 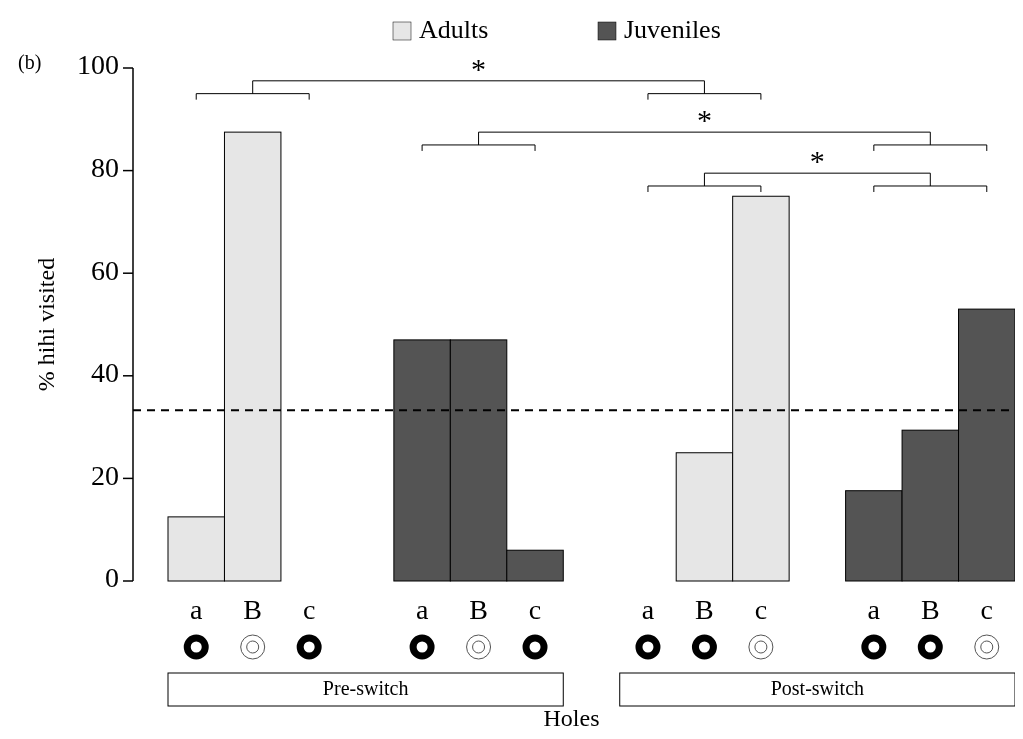 I want to click on y-tick-label: 20, so click(x=105, y=475).